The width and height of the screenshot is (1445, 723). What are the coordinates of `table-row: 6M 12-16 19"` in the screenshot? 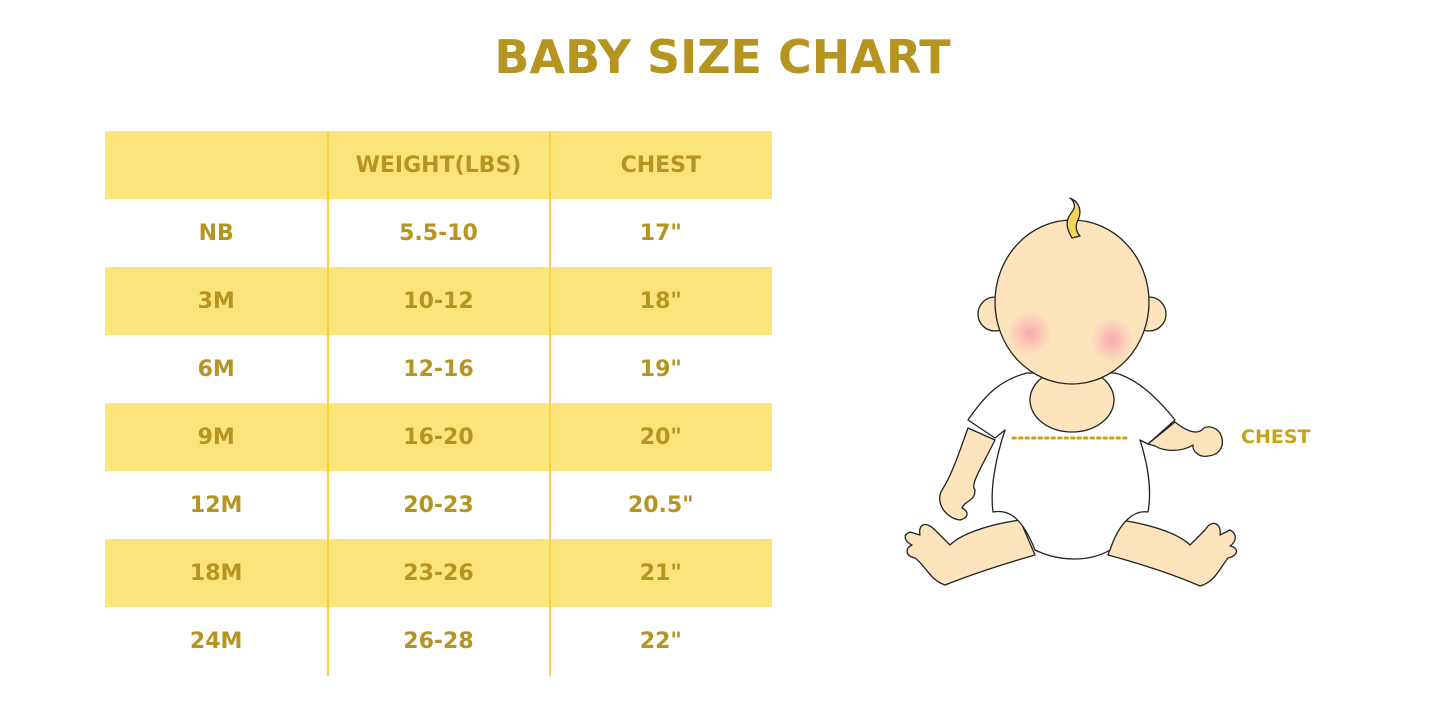 It's located at (438, 369).